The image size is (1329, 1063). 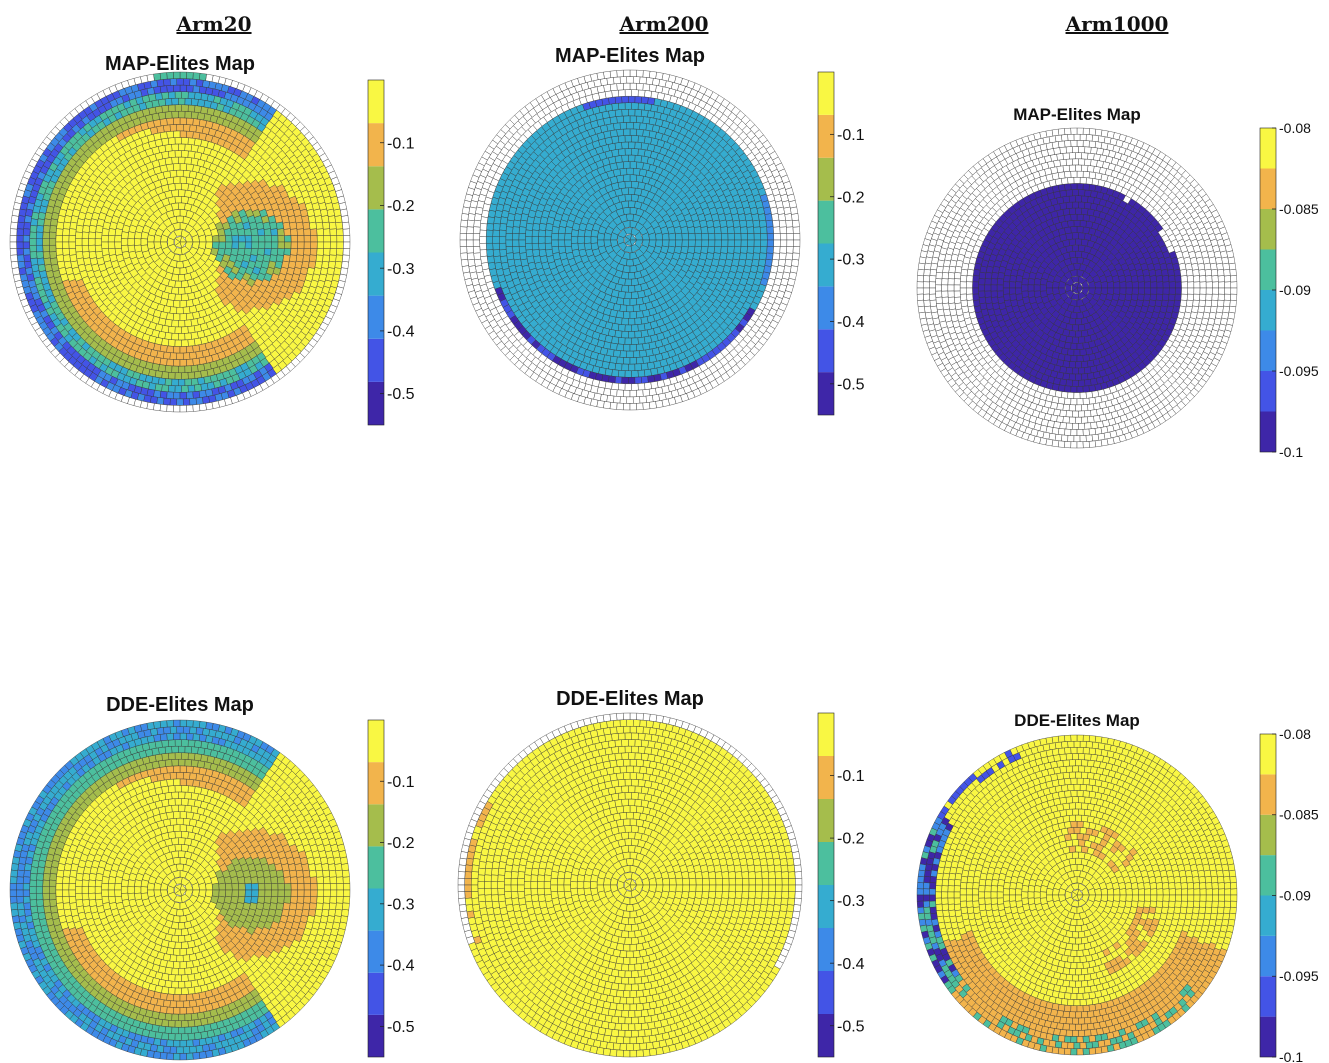 What do you see at coordinates (664, 24) in the screenshot?
I see `column-title-arm200: Arm200` at bounding box center [664, 24].